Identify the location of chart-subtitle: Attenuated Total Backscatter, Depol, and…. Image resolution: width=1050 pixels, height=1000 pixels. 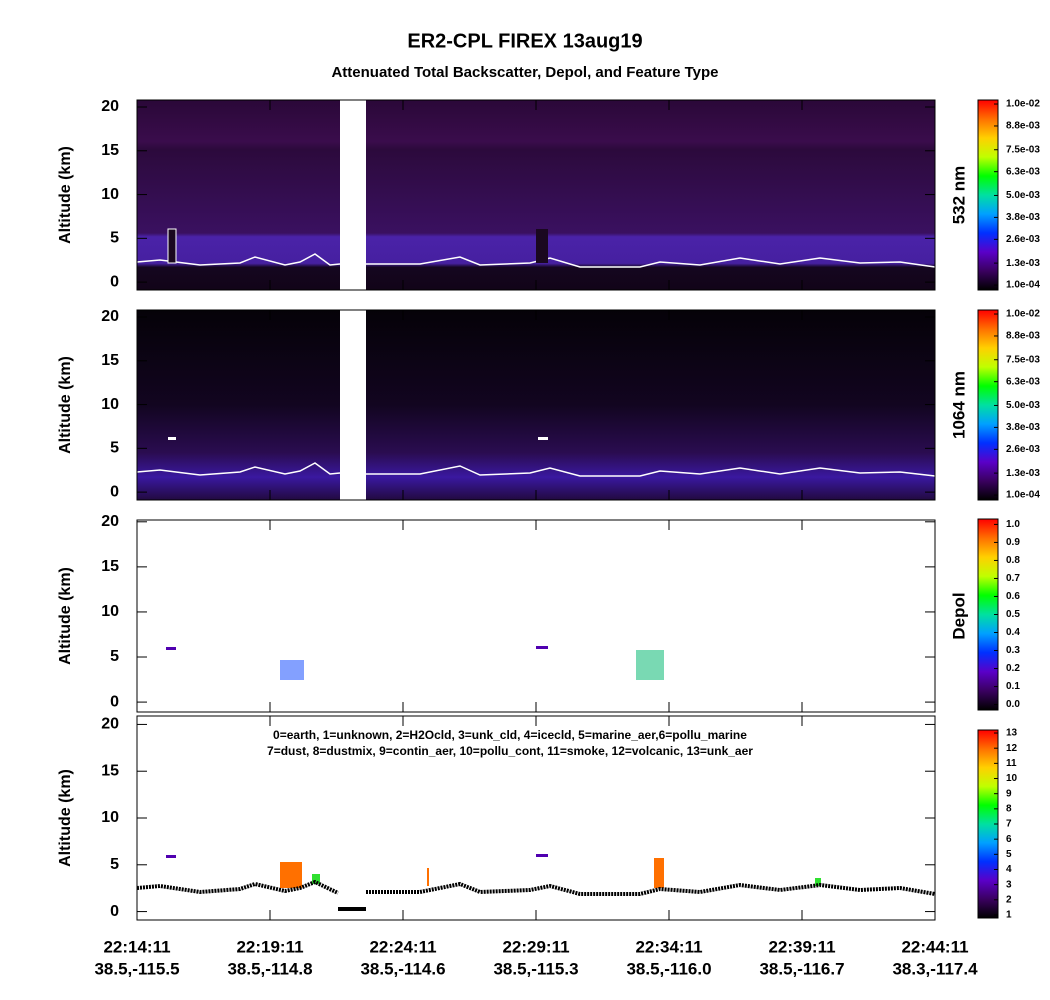
(524, 72).